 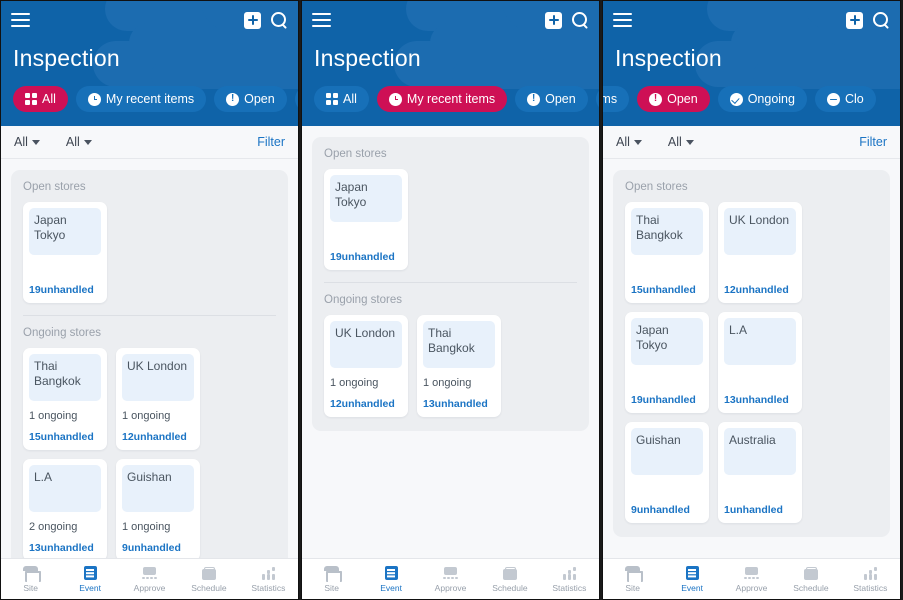 What do you see at coordinates (268, 588) in the screenshot?
I see `nav-label: Statistics` at bounding box center [268, 588].